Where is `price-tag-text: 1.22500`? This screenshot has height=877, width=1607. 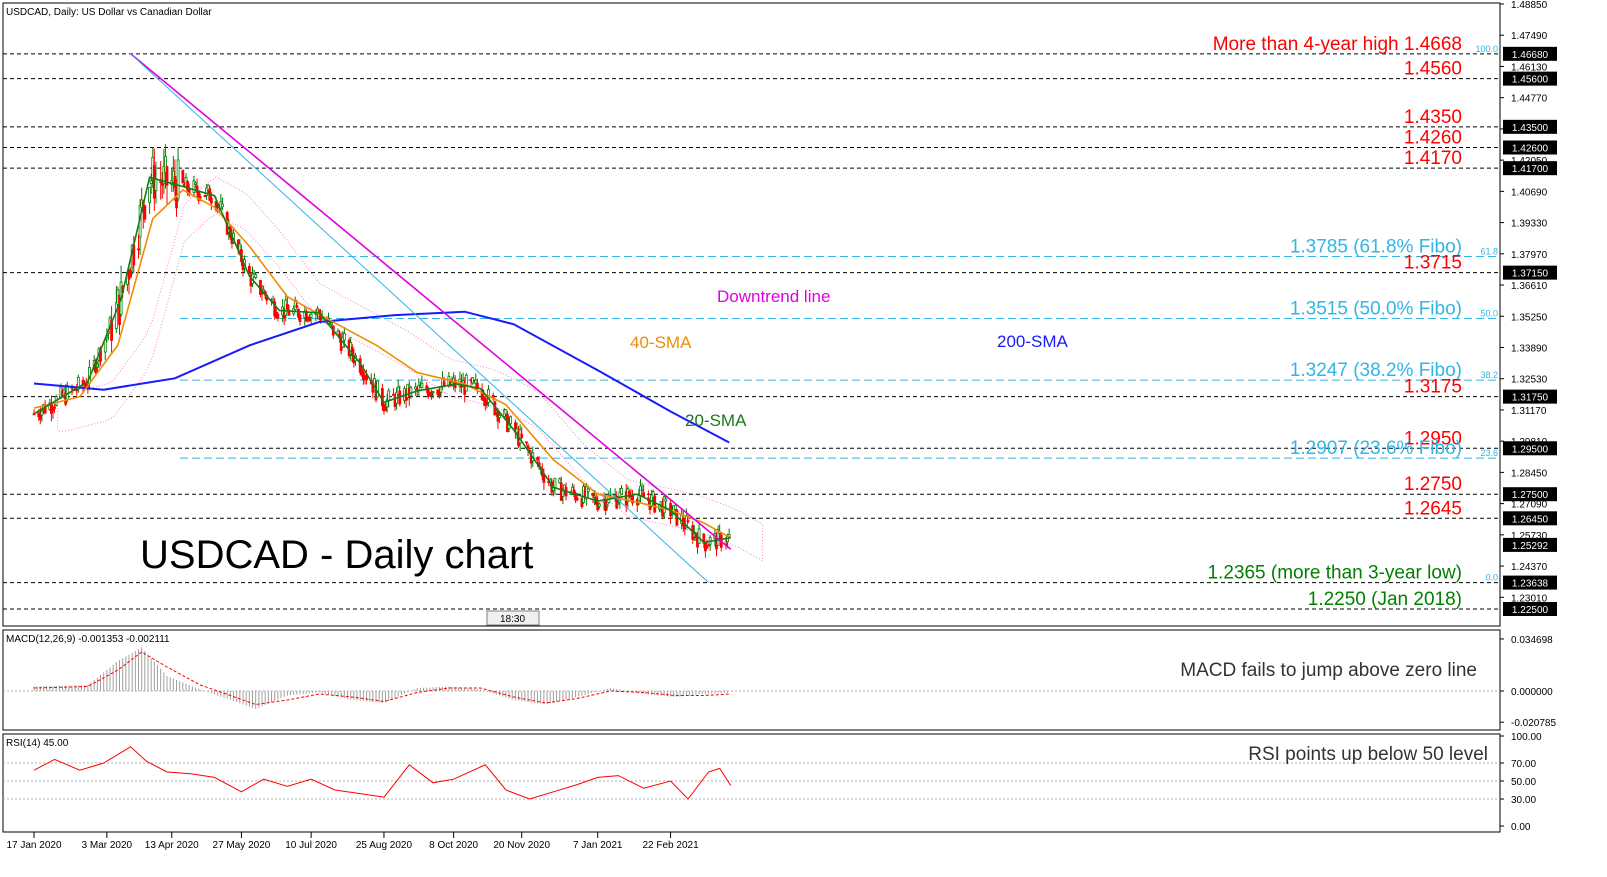 price-tag-text: 1.22500 is located at coordinates (1530, 610).